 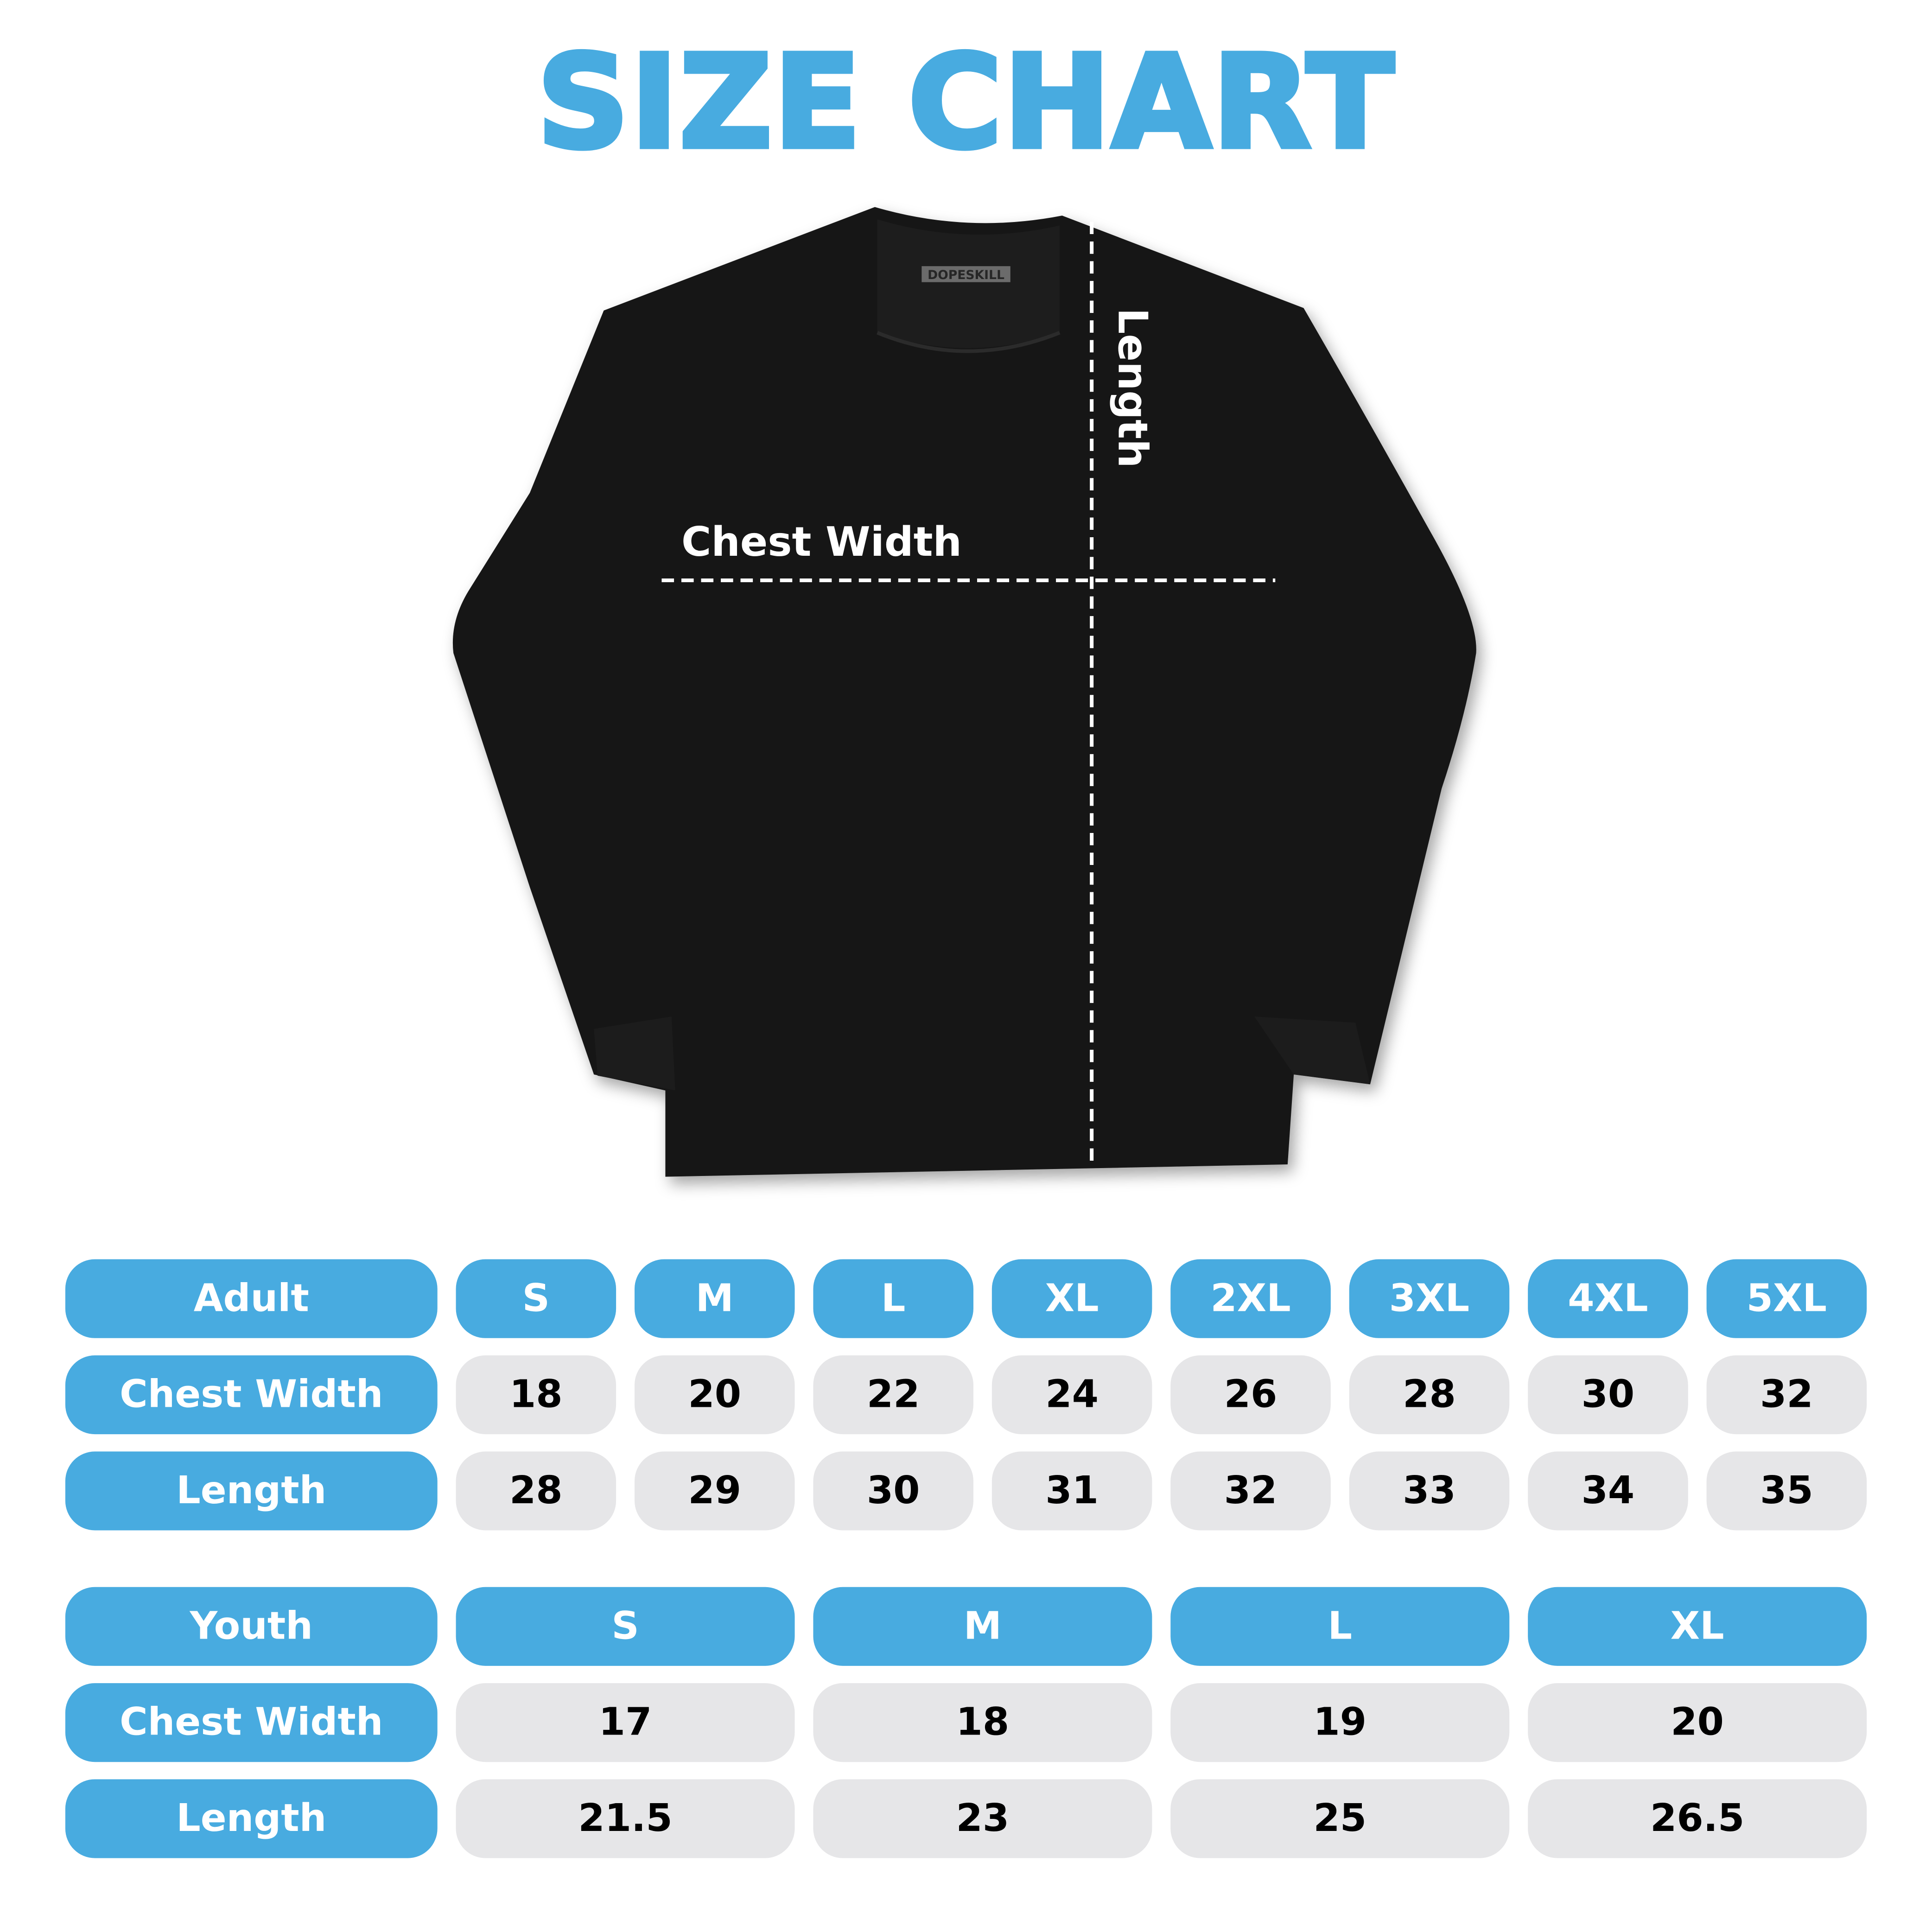 What do you see at coordinates (1250, 1298) in the screenshot?
I see `size-header: 2XL` at bounding box center [1250, 1298].